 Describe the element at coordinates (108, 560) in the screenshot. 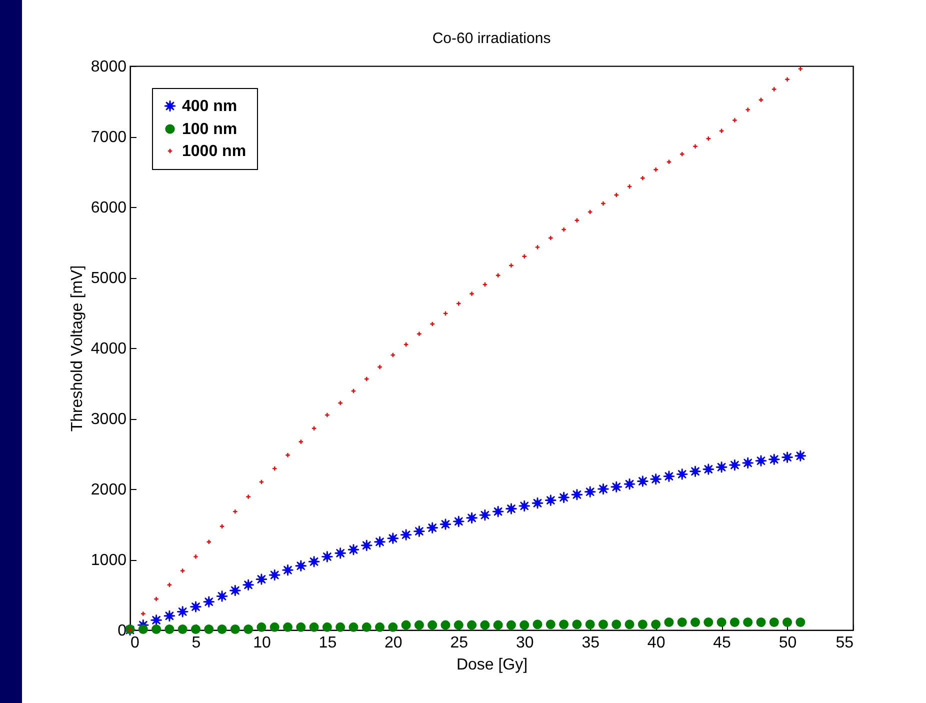

I see `y-tick-label: 1000` at that location.